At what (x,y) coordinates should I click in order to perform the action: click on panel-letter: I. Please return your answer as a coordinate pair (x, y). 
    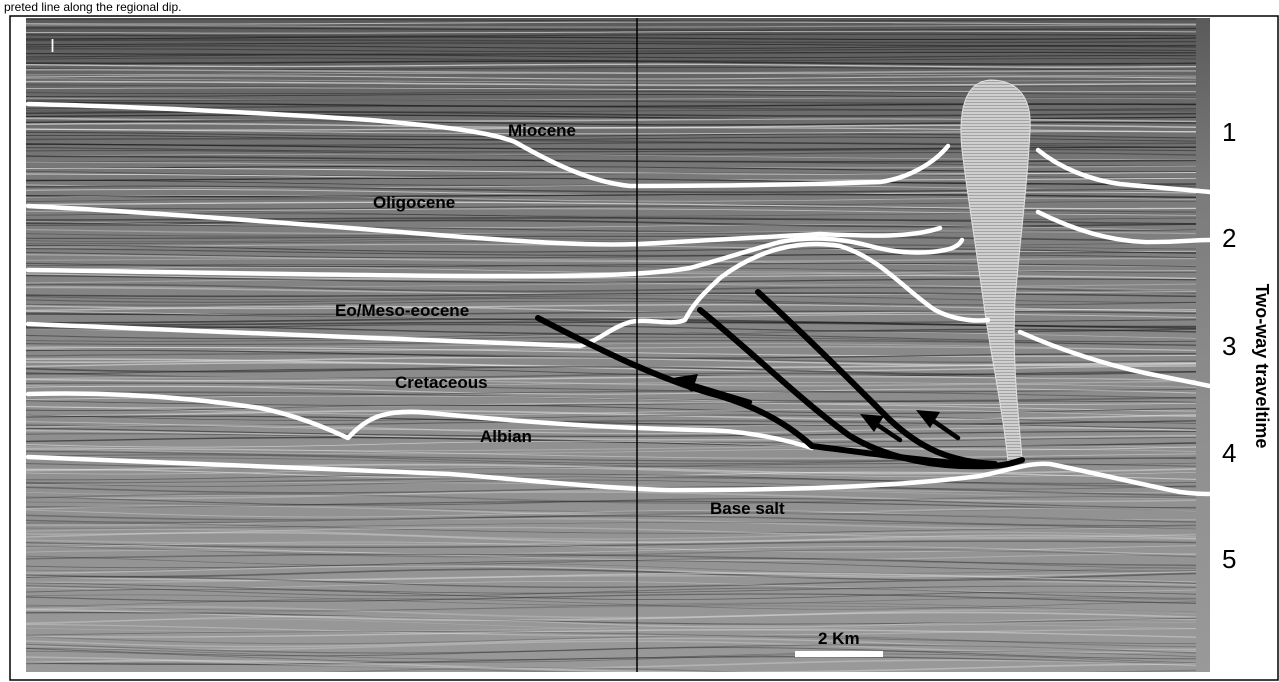
    Looking at the image, I should click on (52, 46).